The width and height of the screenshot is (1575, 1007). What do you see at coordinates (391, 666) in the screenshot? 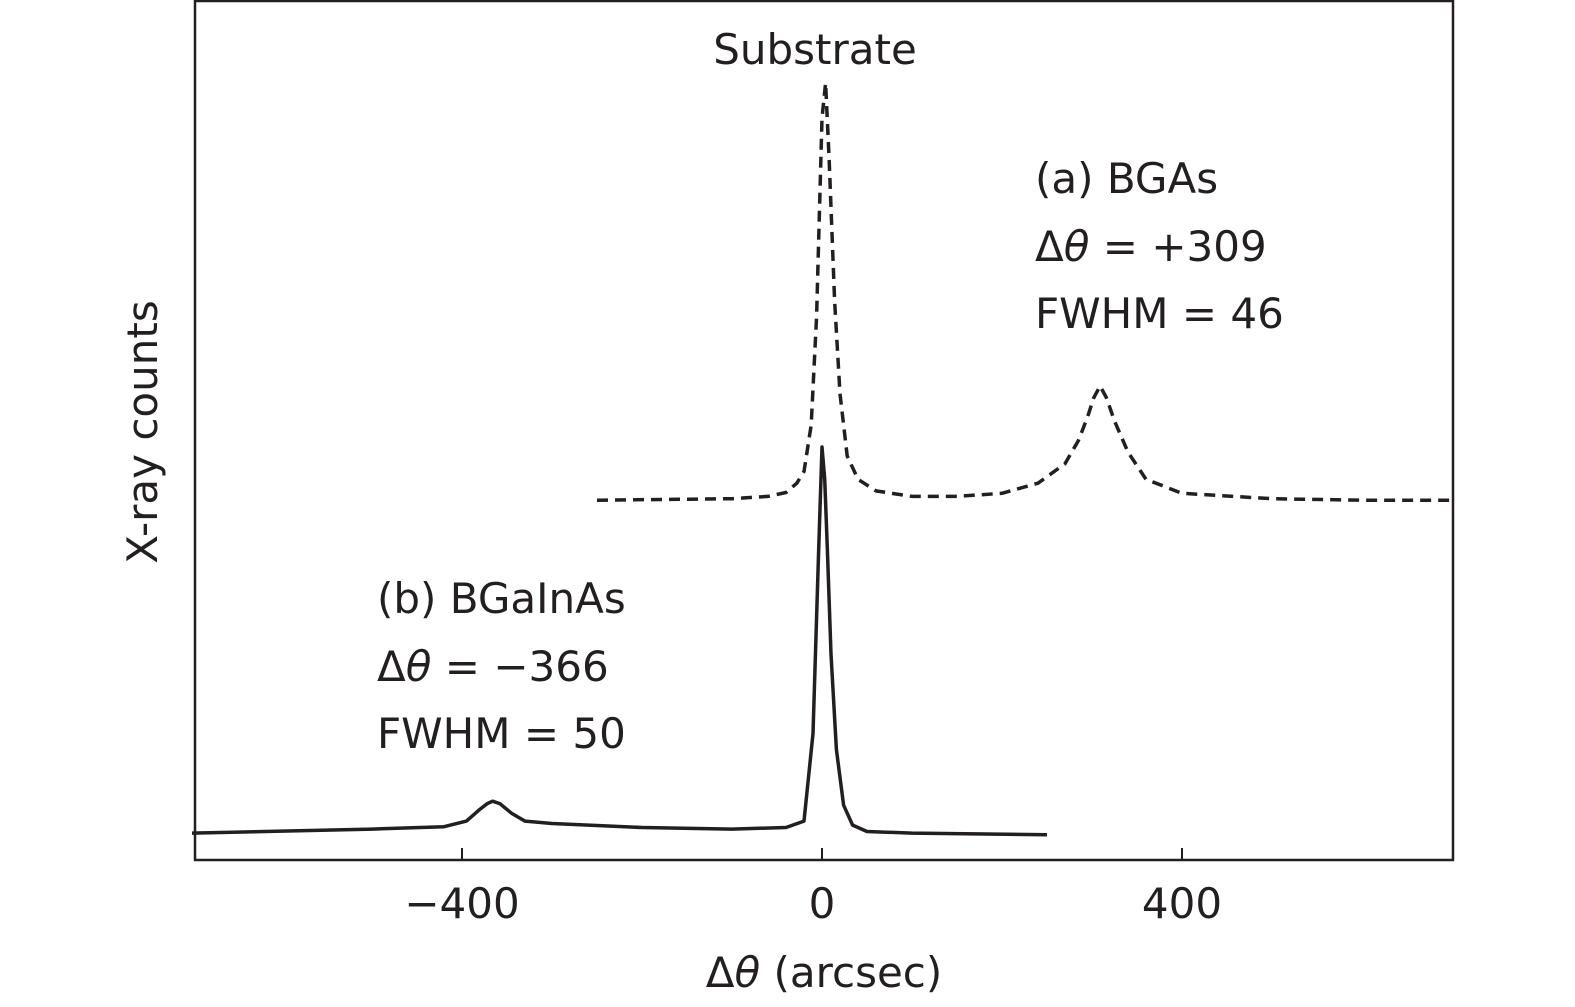
I see `annotation-b-delta: Δ` at bounding box center [391, 666].